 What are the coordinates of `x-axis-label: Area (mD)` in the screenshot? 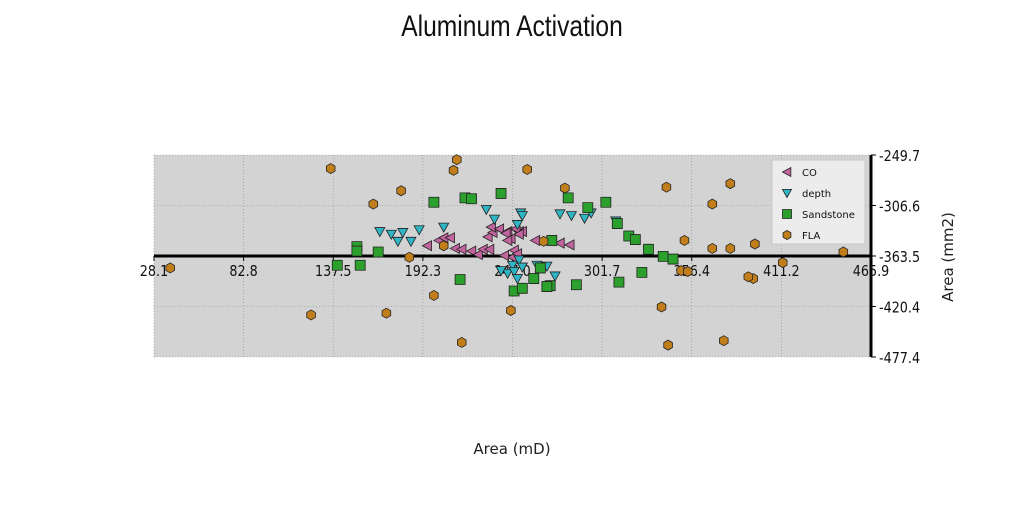 It's located at (512, 449).